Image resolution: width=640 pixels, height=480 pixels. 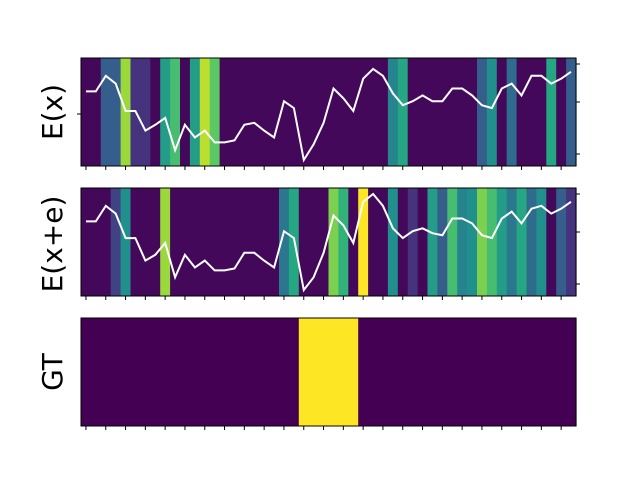 I want to click on y-axis-label: E(x+e), so click(x=52, y=244).